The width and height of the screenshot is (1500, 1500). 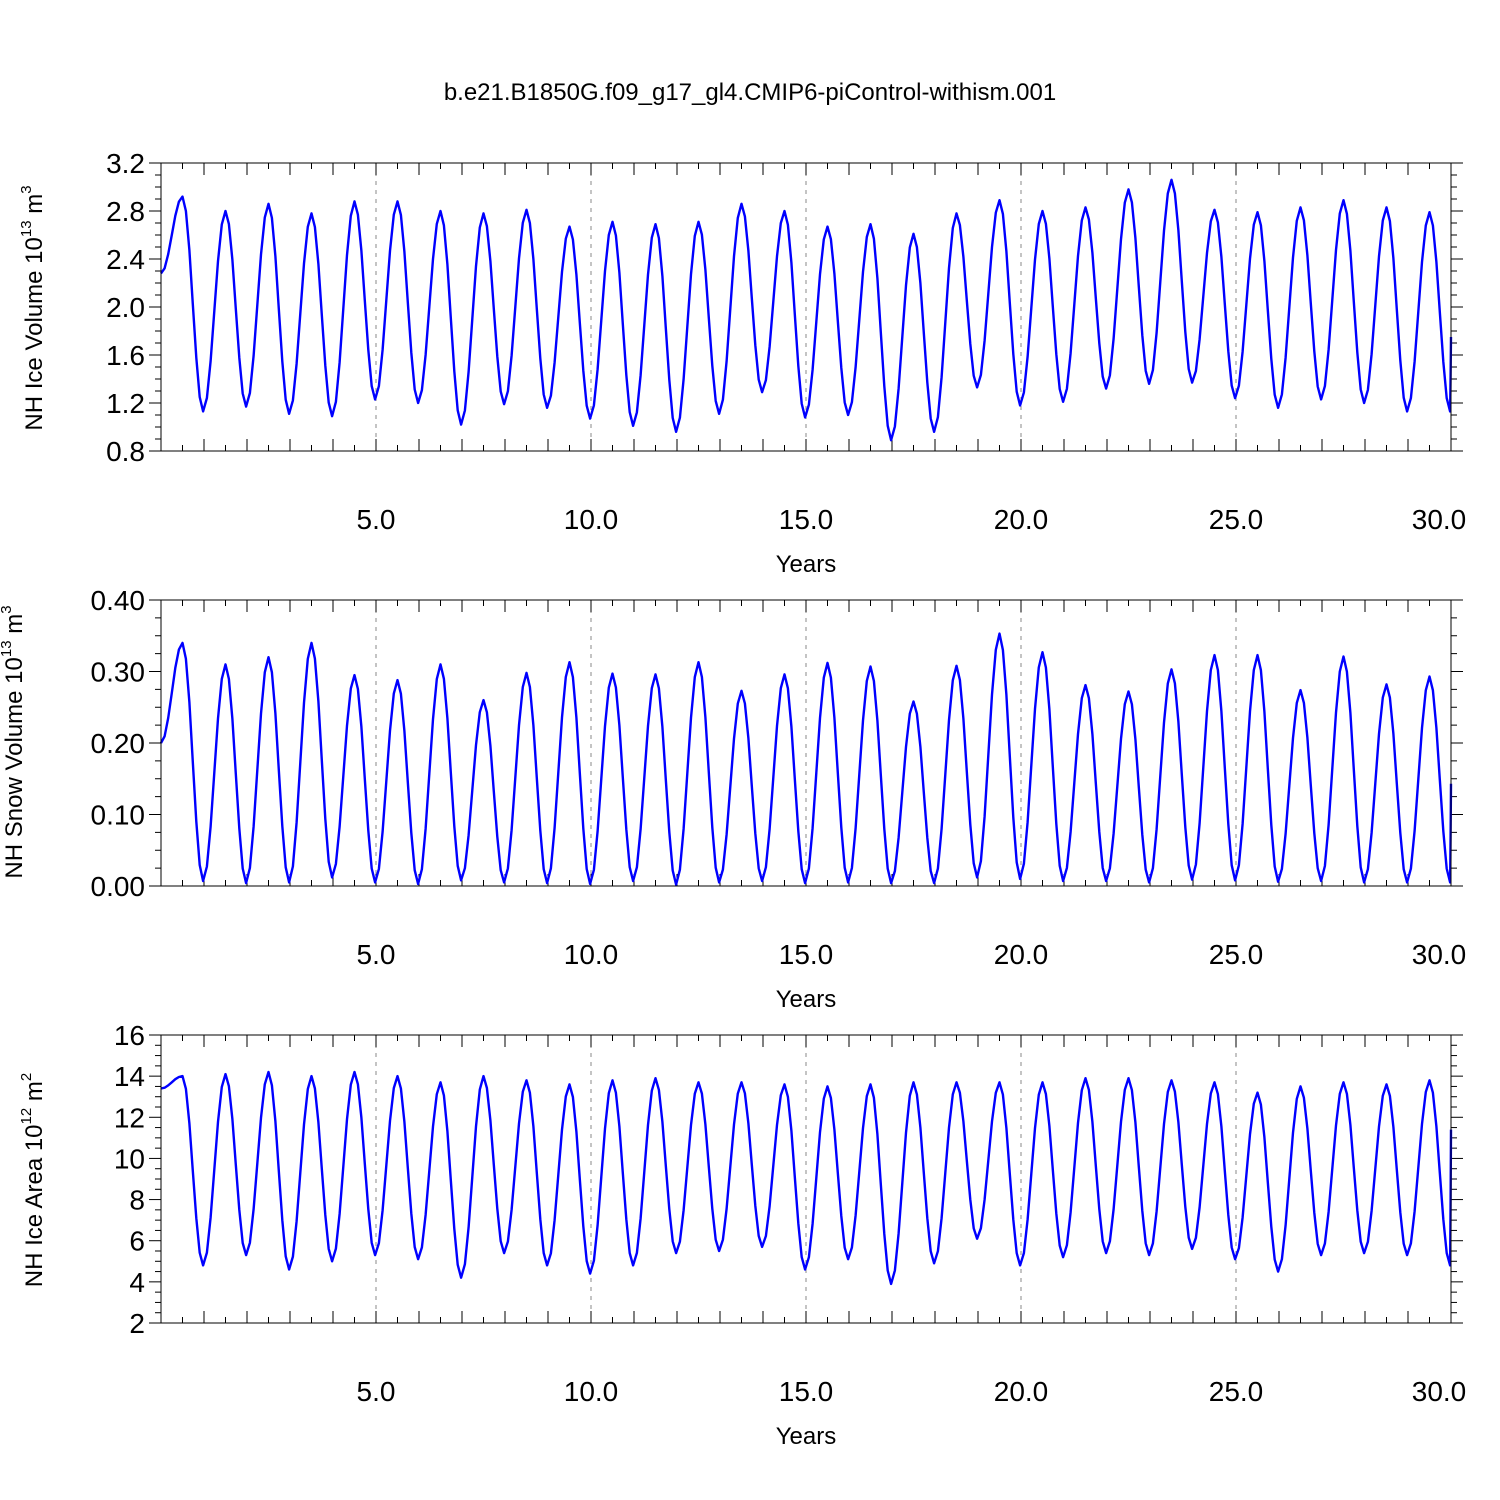 What do you see at coordinates (125, 259) in the screenshot?
I see `y-tick-label: 2.4` at bounding box center [125, 259].